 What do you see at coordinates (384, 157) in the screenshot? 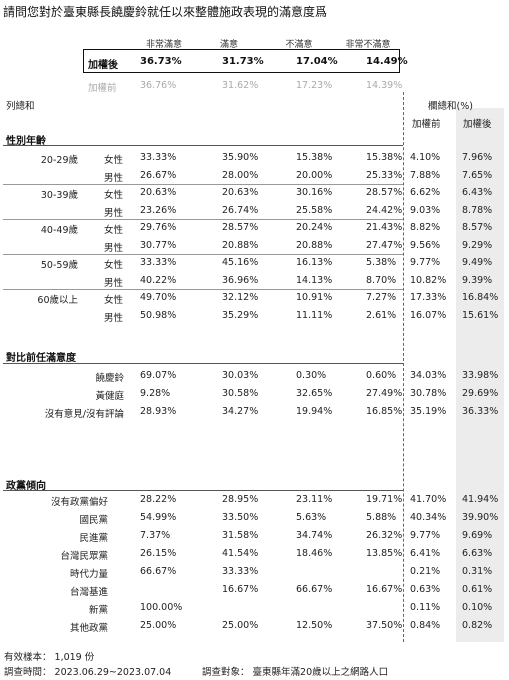
I see `cell-value: 15.38%` at bounding box center [384, 157].